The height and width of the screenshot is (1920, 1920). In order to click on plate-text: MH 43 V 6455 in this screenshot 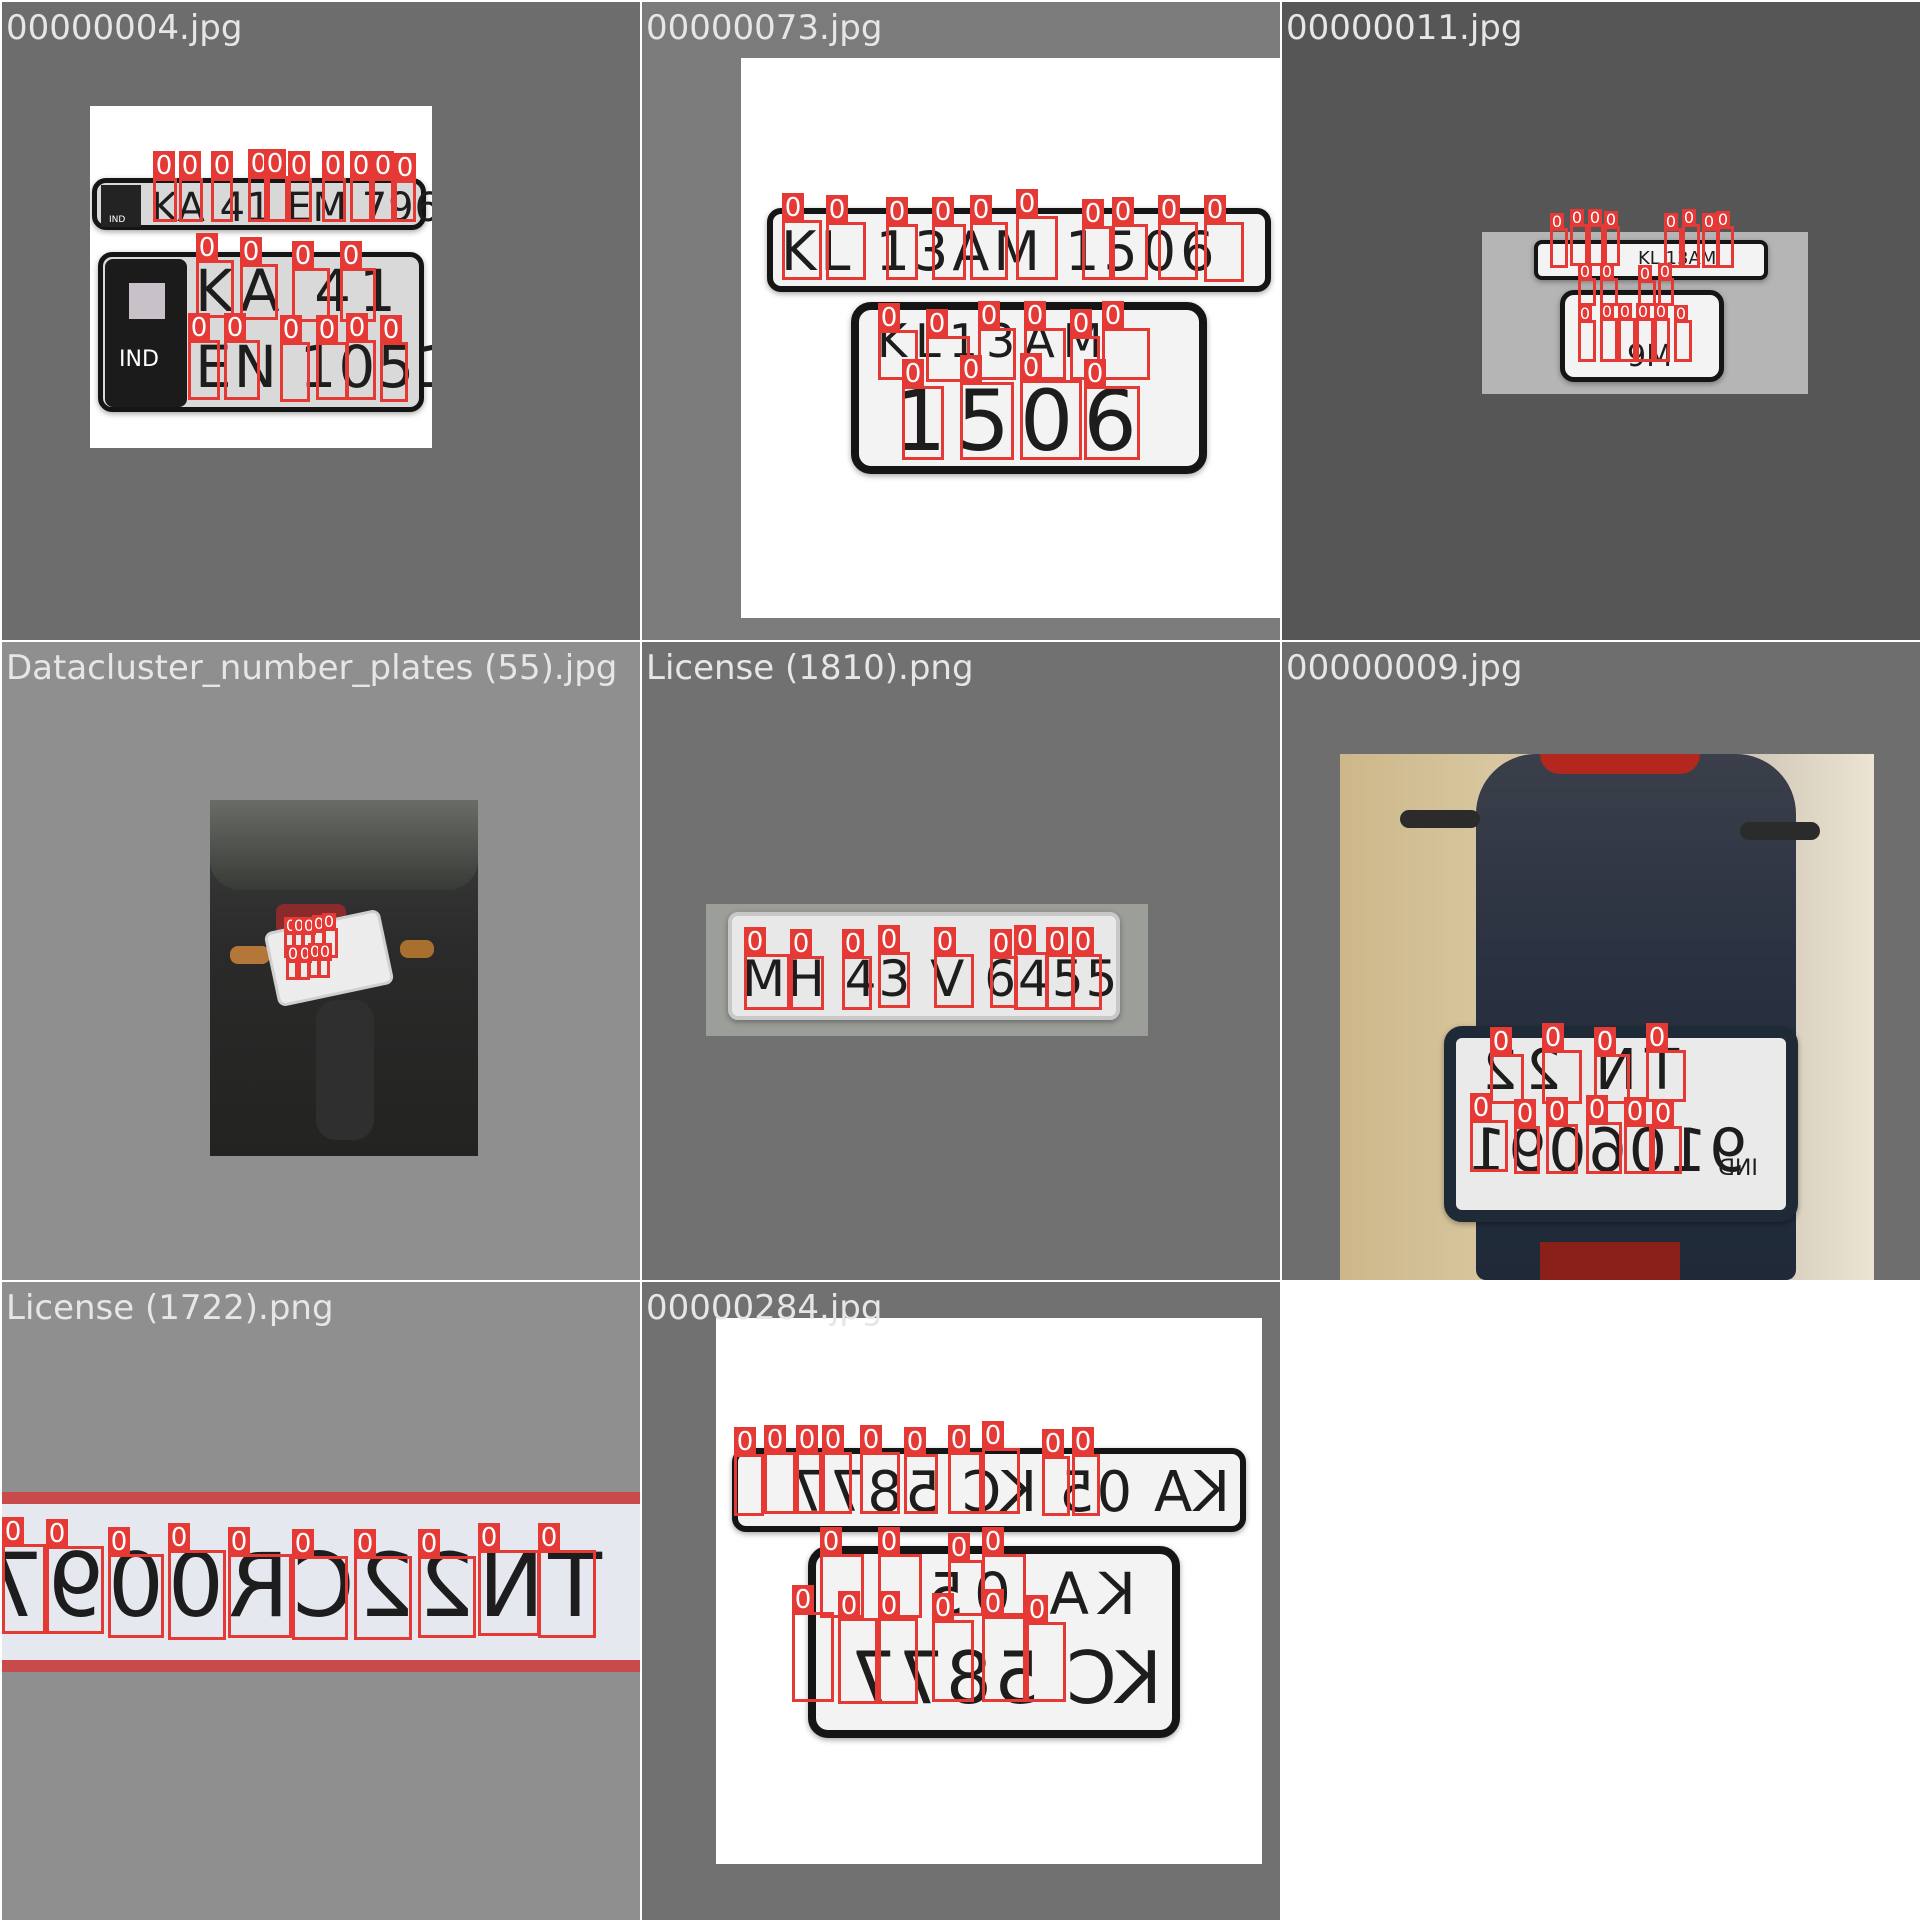, I will do `click(931, 979)`.